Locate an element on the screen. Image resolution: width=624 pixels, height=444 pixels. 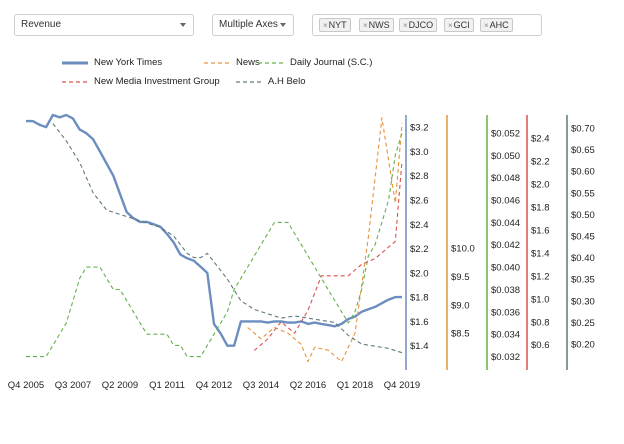
series-line-news is located at coordinates (325, 240).